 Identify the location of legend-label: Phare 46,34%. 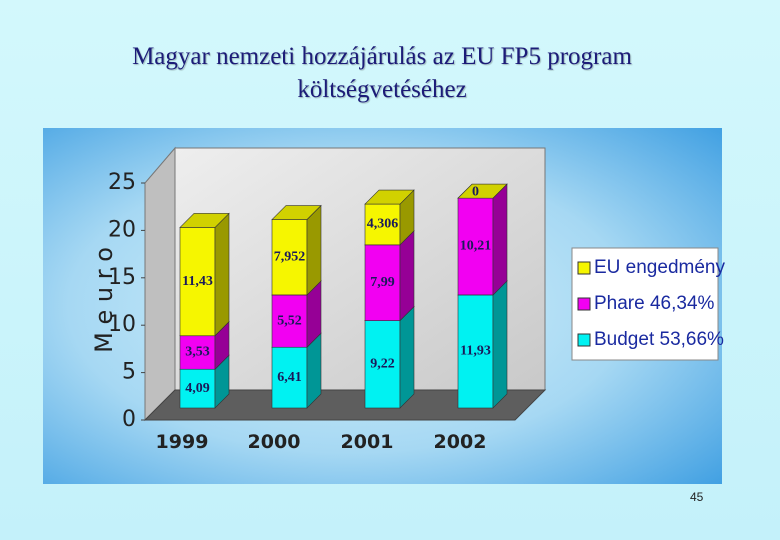
(654, 303).